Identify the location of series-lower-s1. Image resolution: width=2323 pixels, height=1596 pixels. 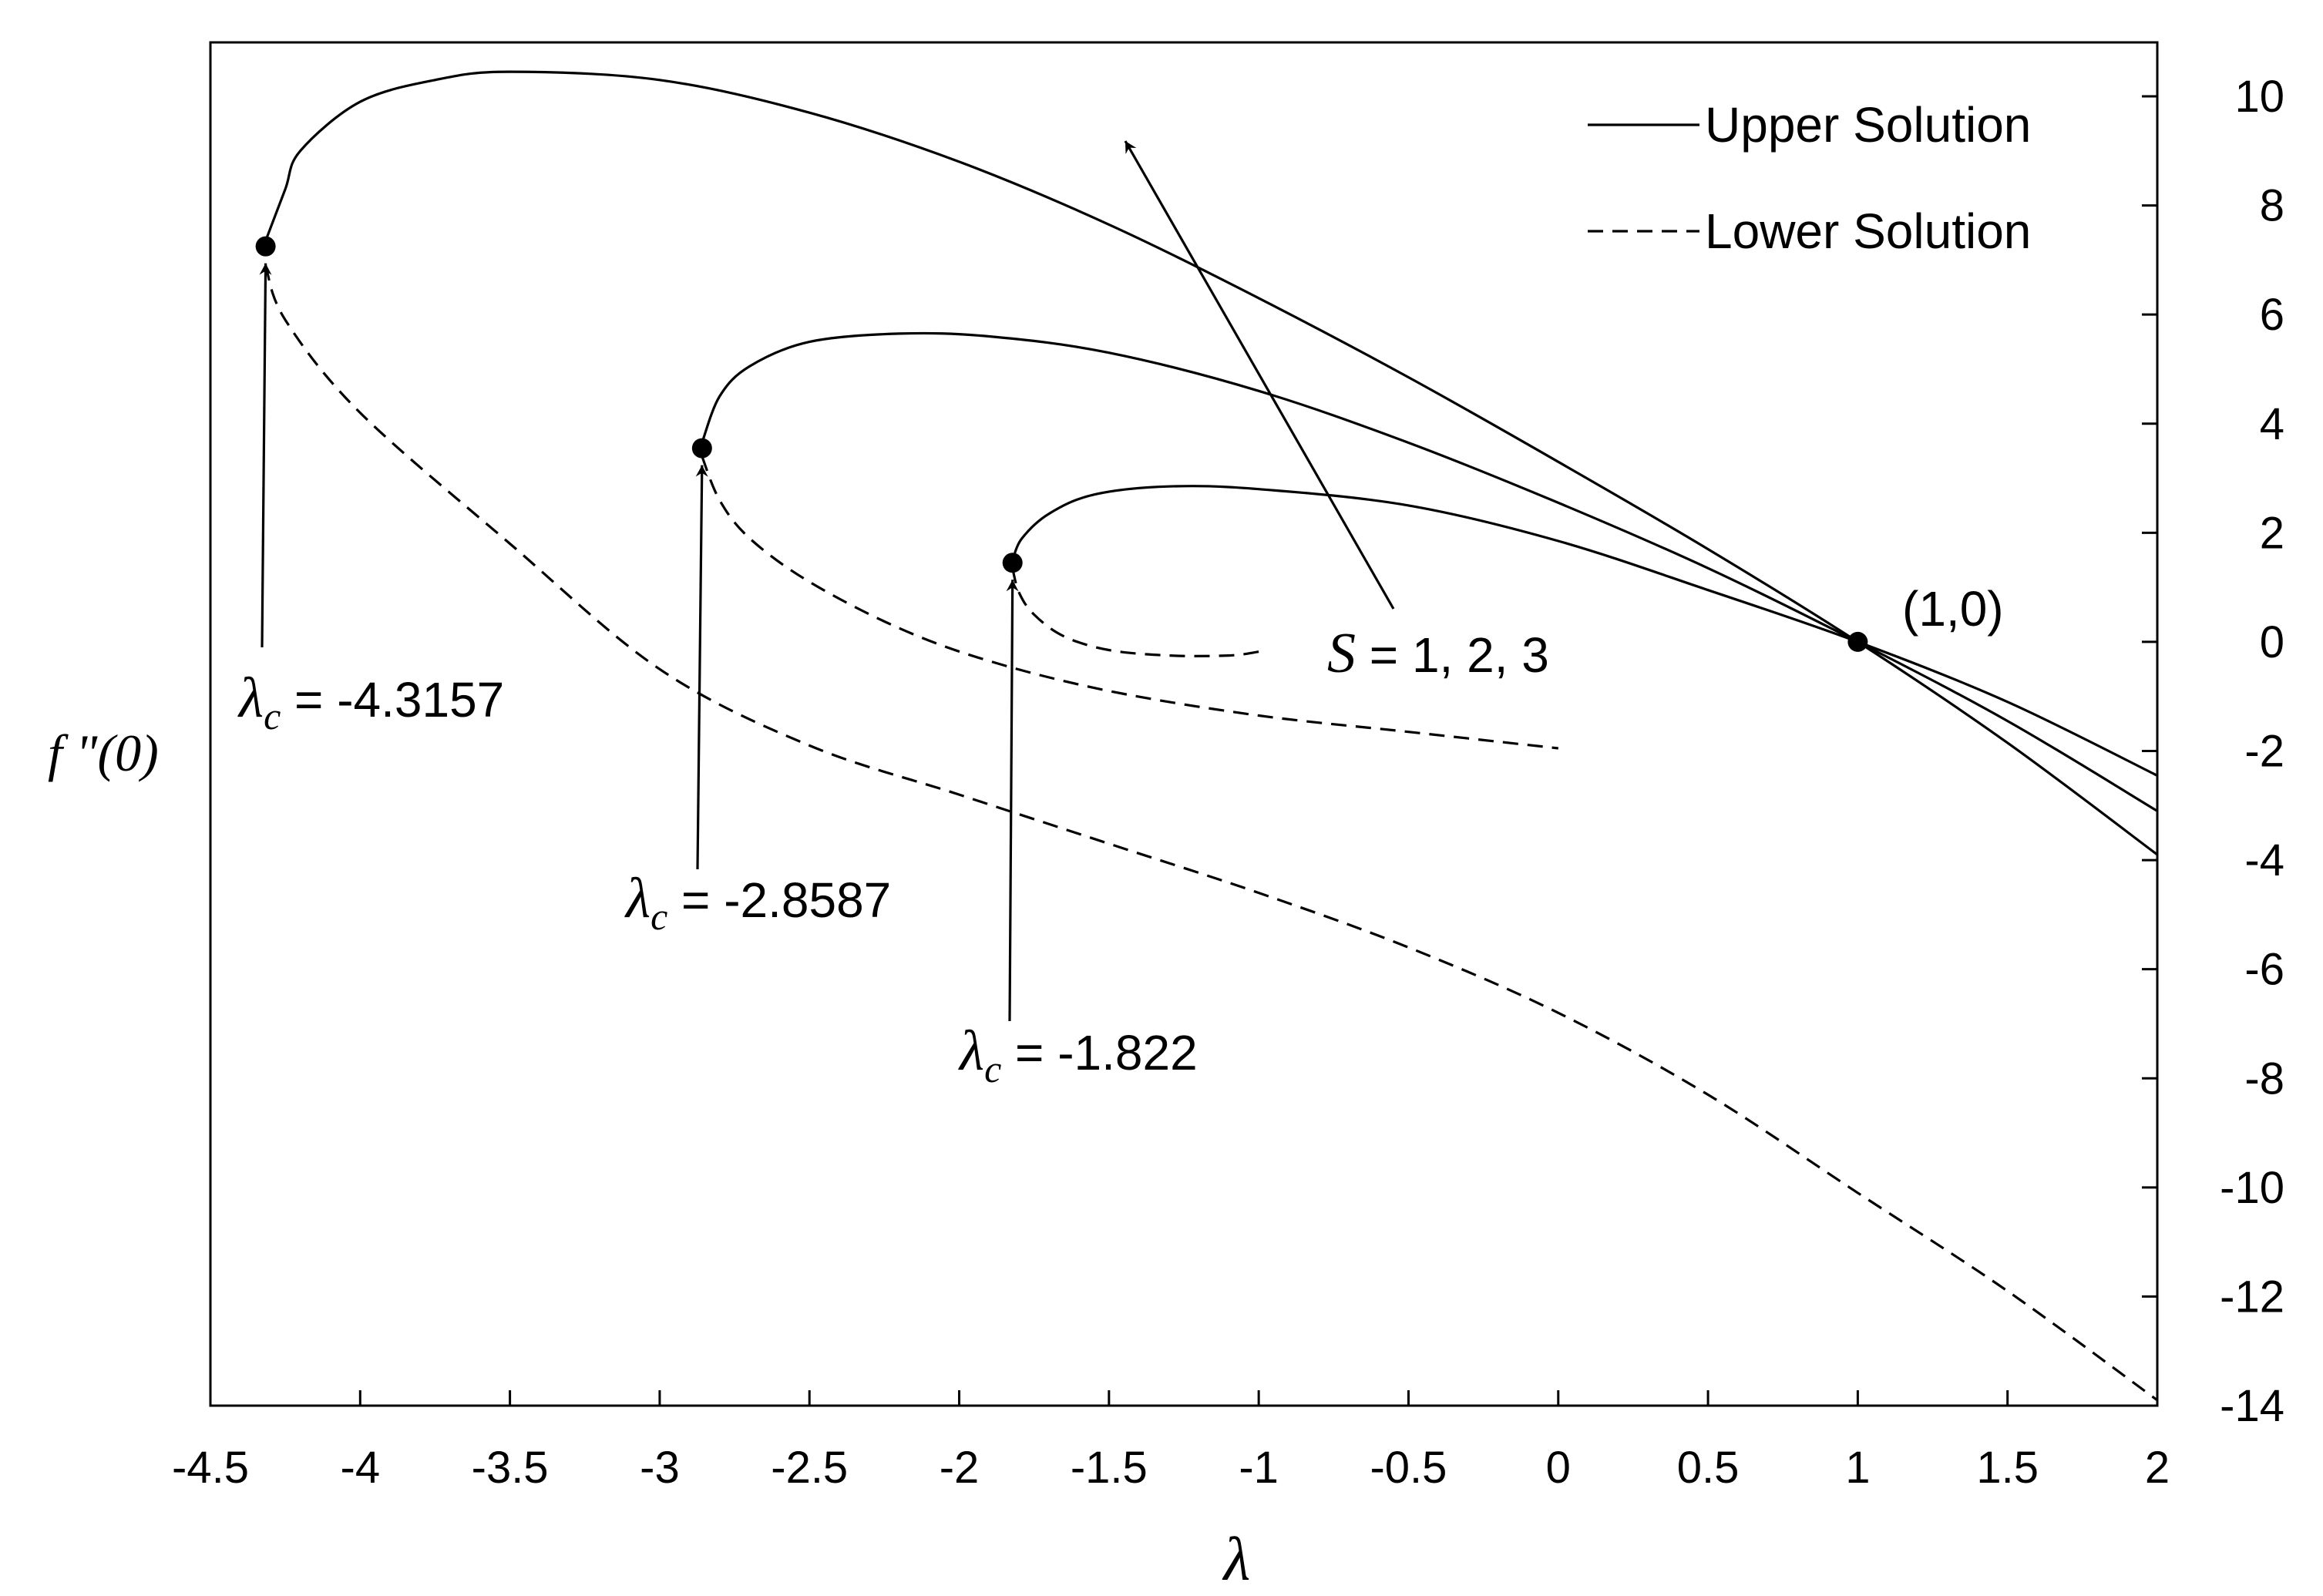
(1135, 612).